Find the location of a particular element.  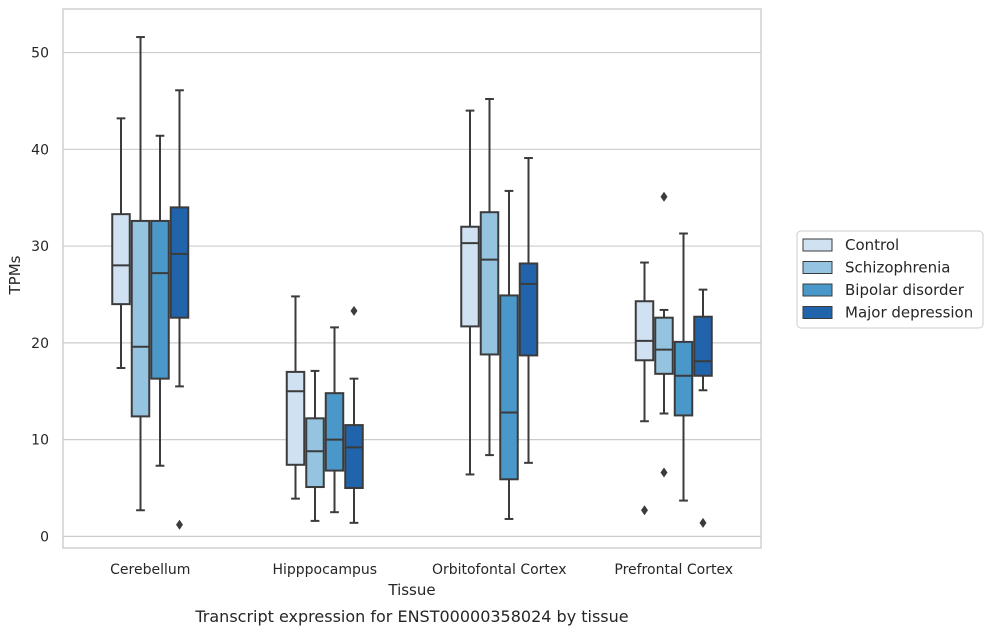

y-tick-label: 10 is located at coordinates (40, 441).